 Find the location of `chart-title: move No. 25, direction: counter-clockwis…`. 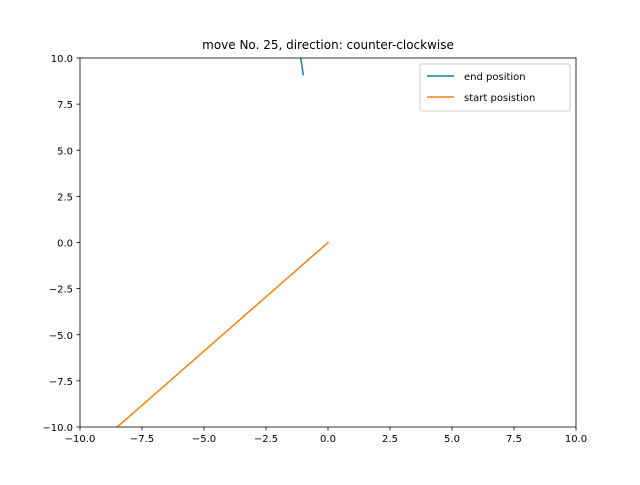

chart-title: move No. 25, direction: counter-clockwis… is located at coordinates (328, 45).